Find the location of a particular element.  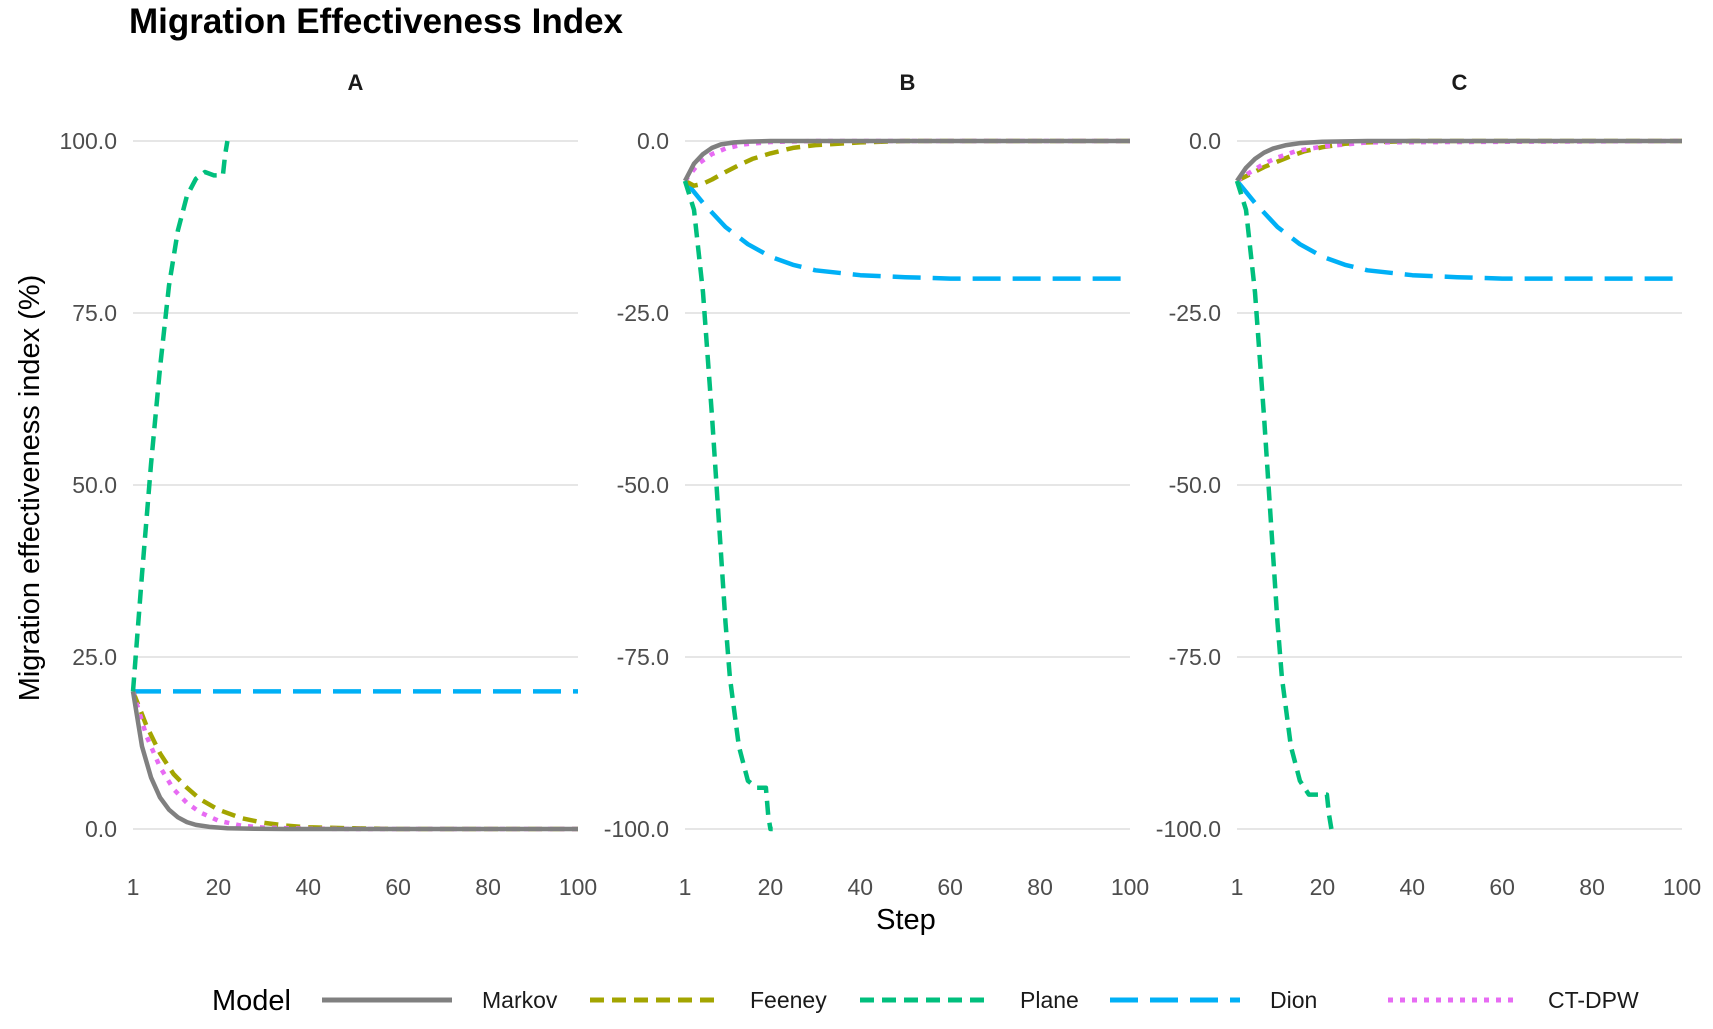

y-tick-label: 100.0 is located at coordinates (88, 141).